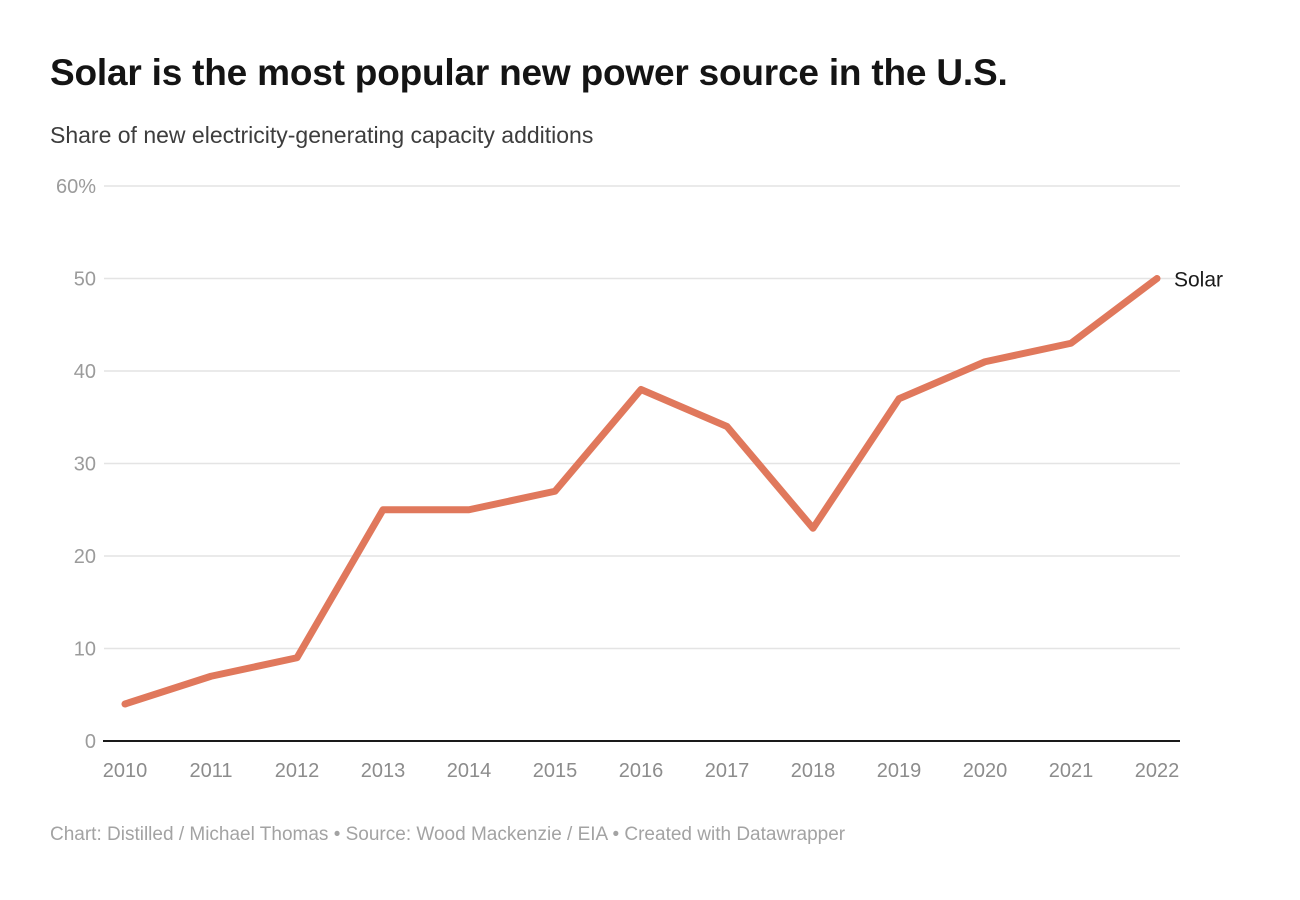 This screenshot has width=1300, height=900. I want to click on y-tick-label: 30, so click(85, 465).